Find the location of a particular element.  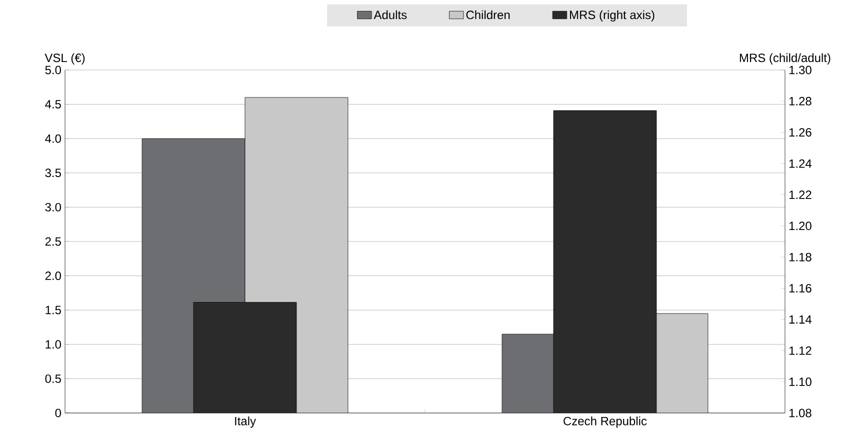

y-tick-label: 2.0 is located at coordinates (53, 276).